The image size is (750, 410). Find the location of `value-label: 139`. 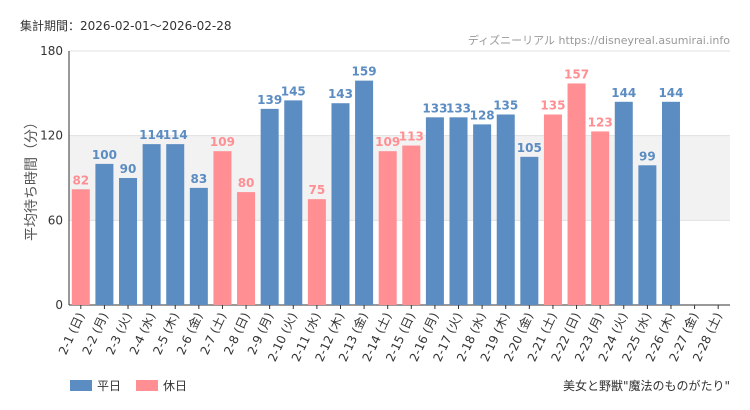

value-label: 139 is located at coordinates (269, 100).